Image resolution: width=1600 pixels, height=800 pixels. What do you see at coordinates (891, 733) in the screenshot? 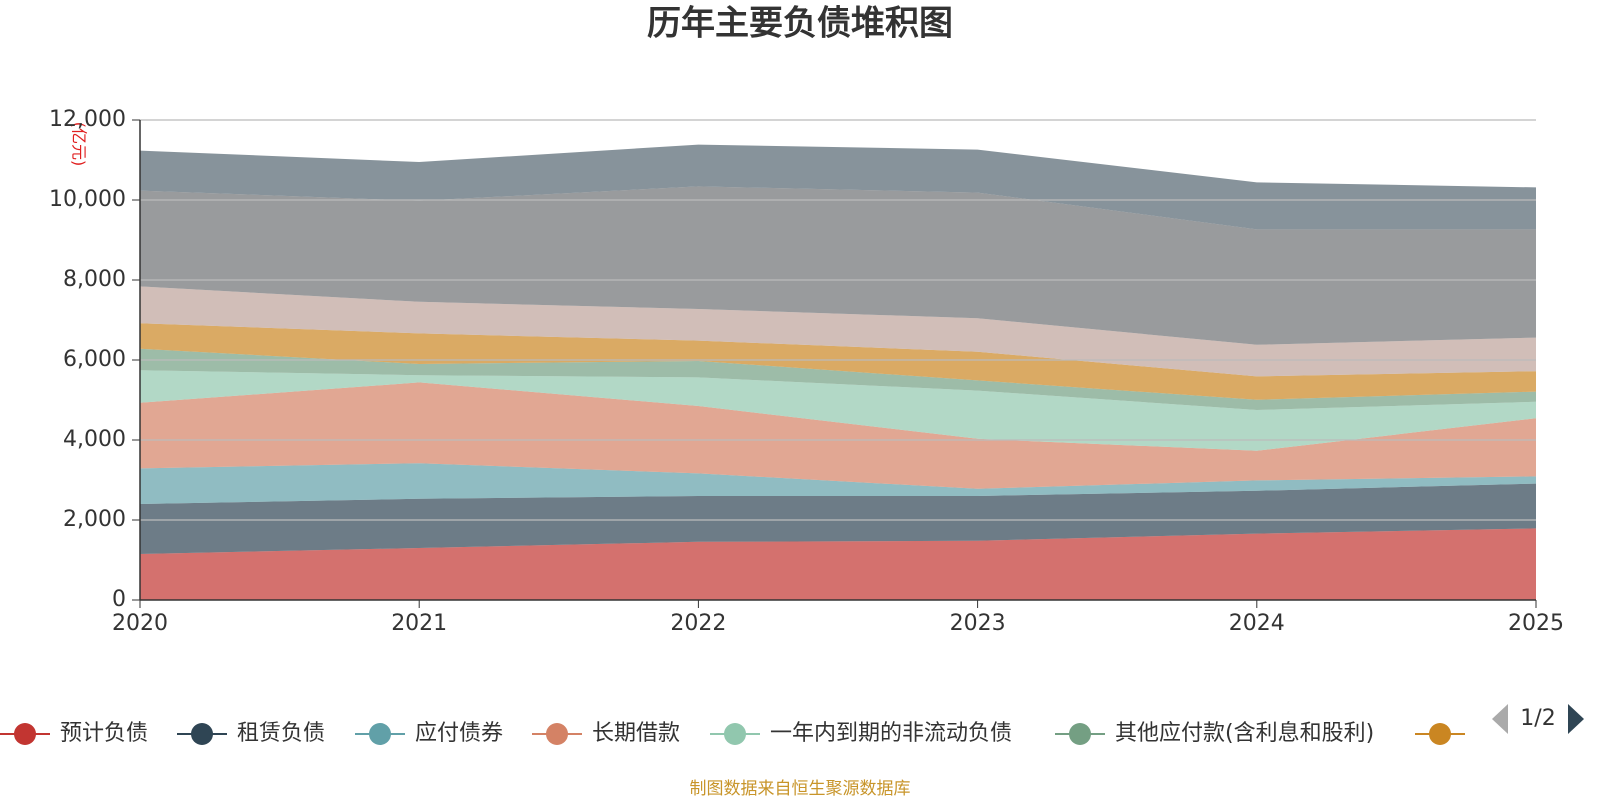
I see `legend-label: 一年内到期的非流动负债` at bounding box center [891, 733].